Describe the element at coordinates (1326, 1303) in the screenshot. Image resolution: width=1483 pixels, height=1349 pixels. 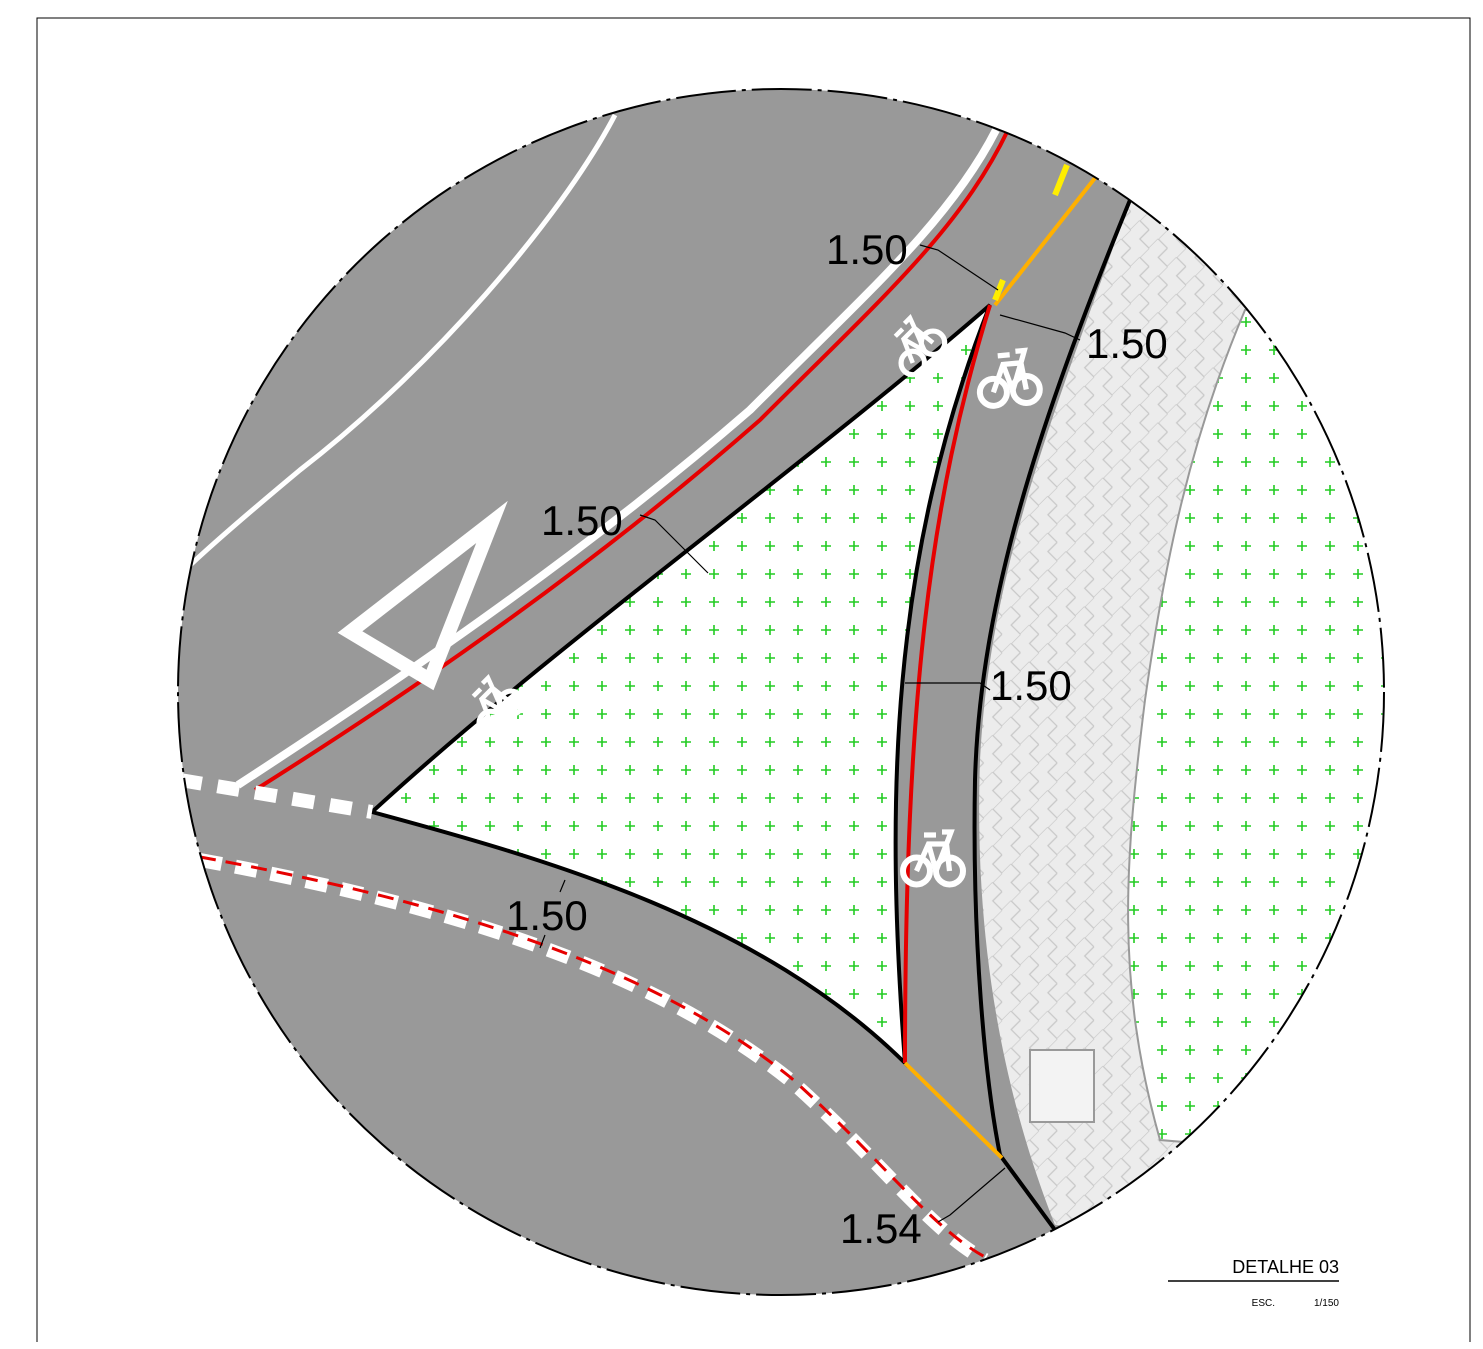
I see `scale-value: 1/150` at that location.